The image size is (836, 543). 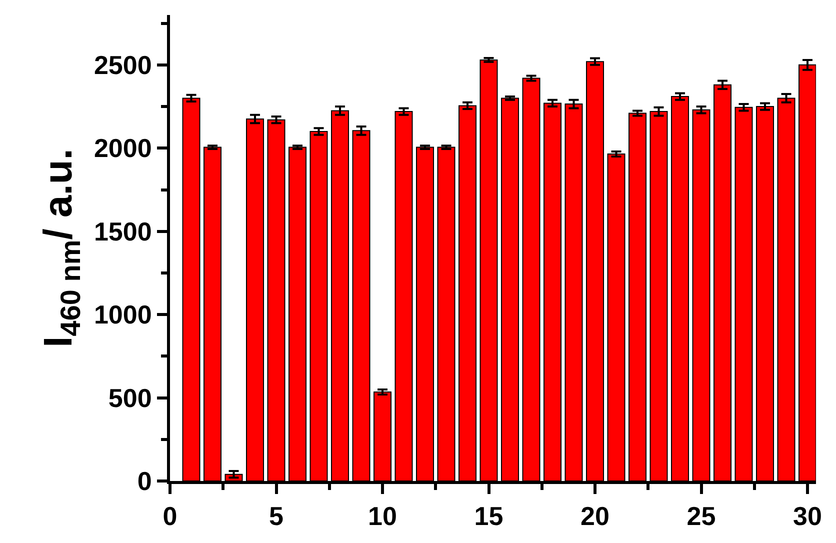 I want to click on y-tick-label: 1000, so click(x=123, y=315).